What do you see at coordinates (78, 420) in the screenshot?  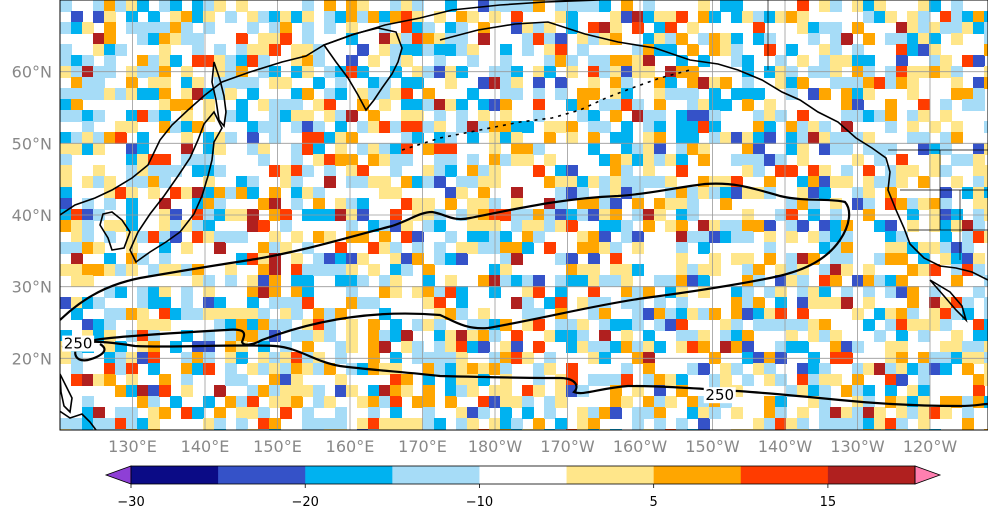 I see `coastline-philippines` at bounding box center [78, 420].